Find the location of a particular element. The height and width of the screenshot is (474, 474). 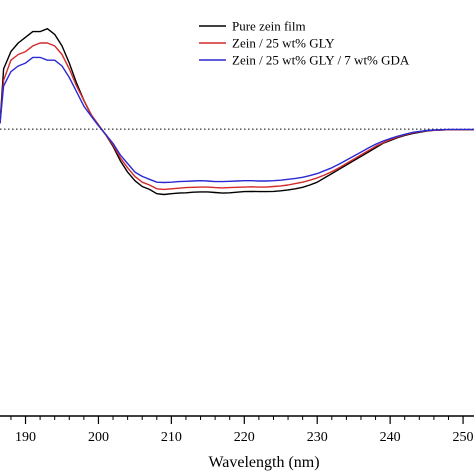

legend-label-3: Zein / 25 wt% GLY / 7 wt% GDA is located at coordinates (321, 60).